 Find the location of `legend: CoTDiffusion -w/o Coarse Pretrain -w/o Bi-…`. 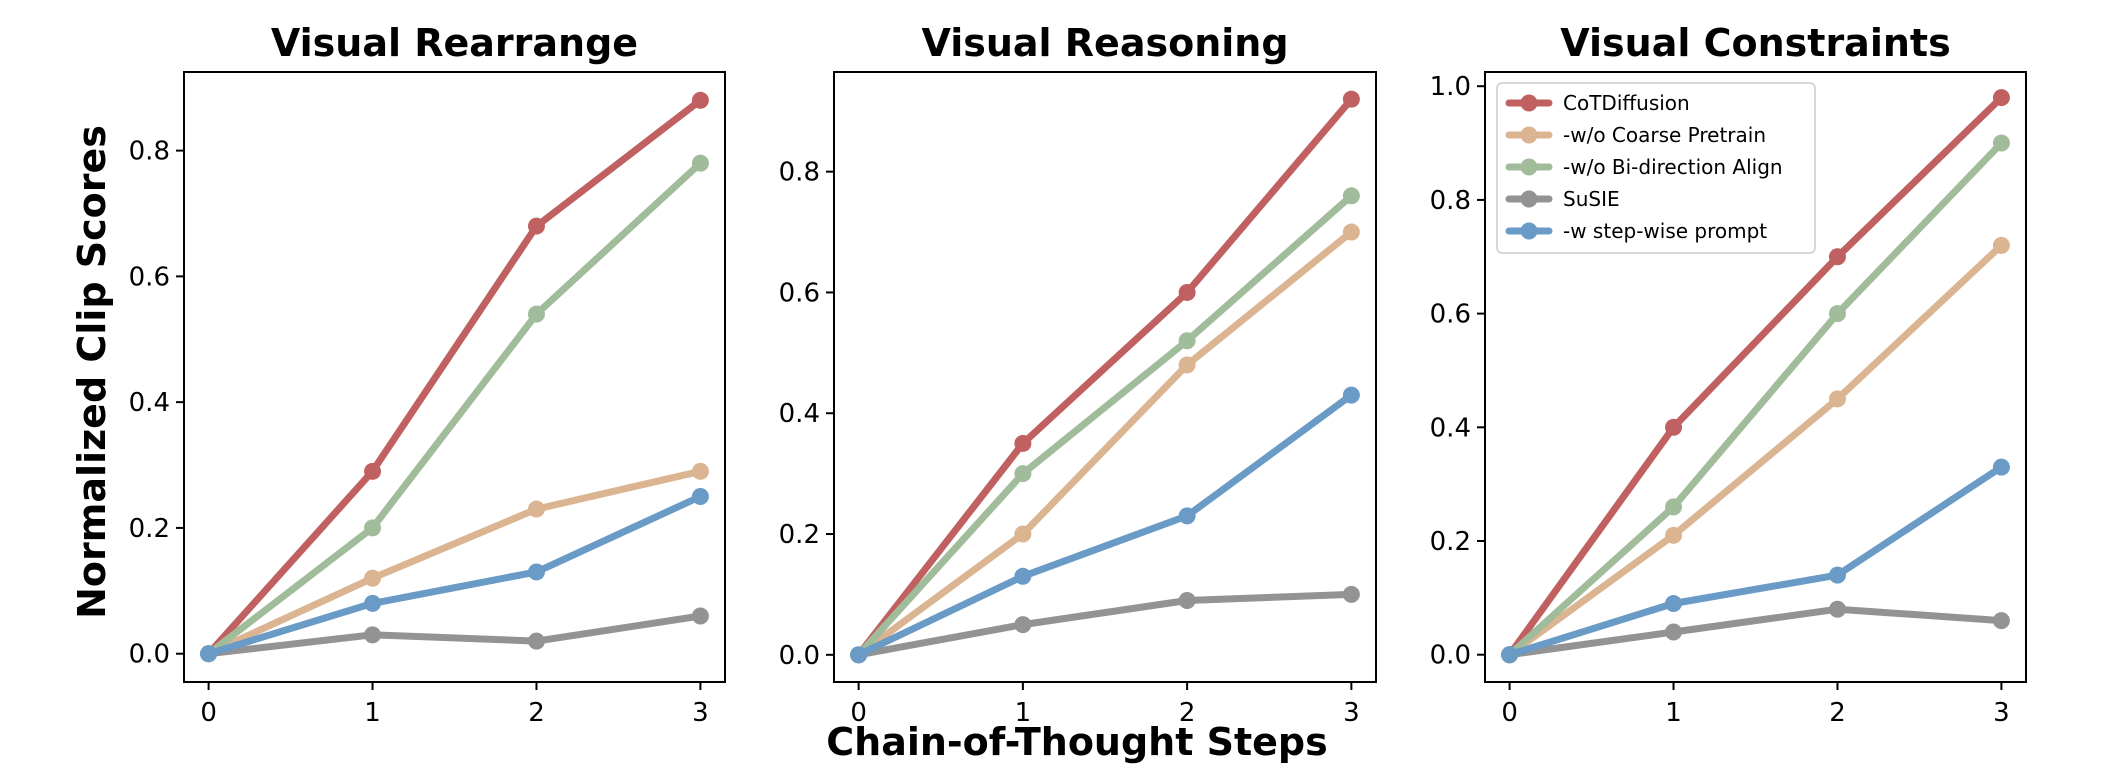

legend: CoTDiffusion -w/o Coarse Pretrain -w/o Bi-… is located at coordinates (1656, 168).